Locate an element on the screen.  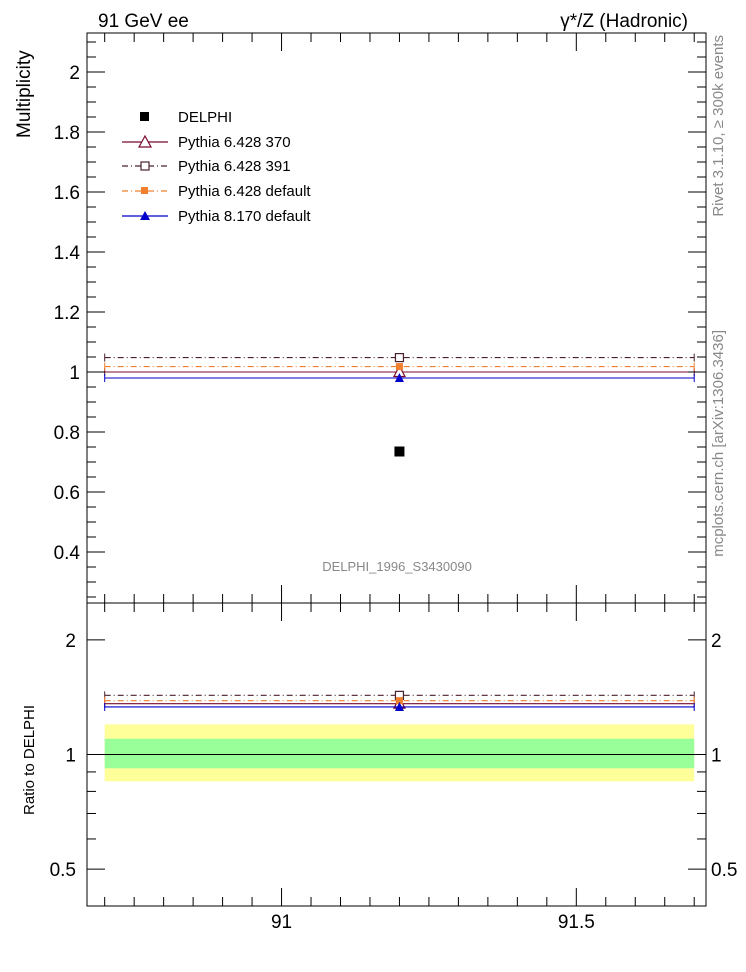
main-ytick-label: 0.8 is located at coordinates (67, 433).